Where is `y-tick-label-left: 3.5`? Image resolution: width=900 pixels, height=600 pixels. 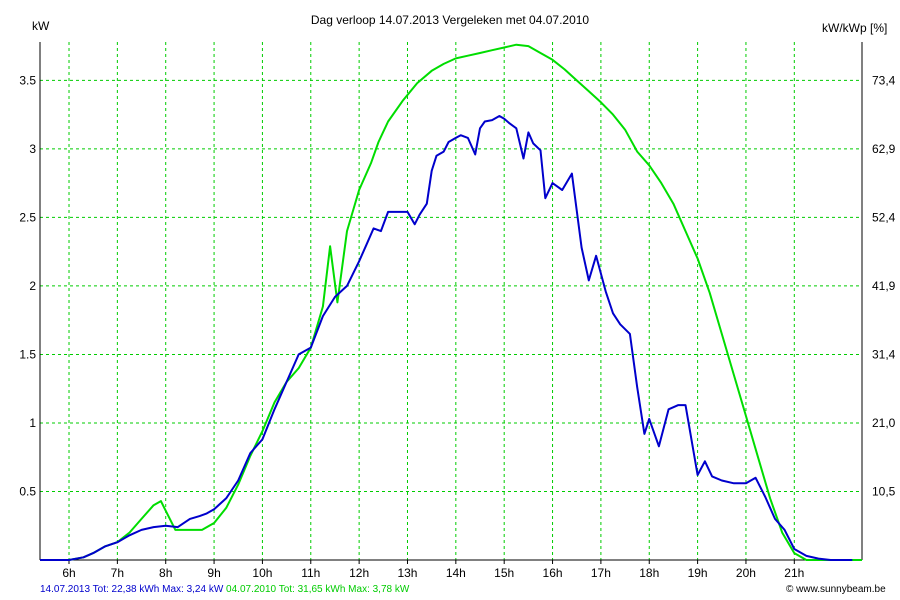
y-tick-label-left: 3.5 is located at coordinates (27, 80).